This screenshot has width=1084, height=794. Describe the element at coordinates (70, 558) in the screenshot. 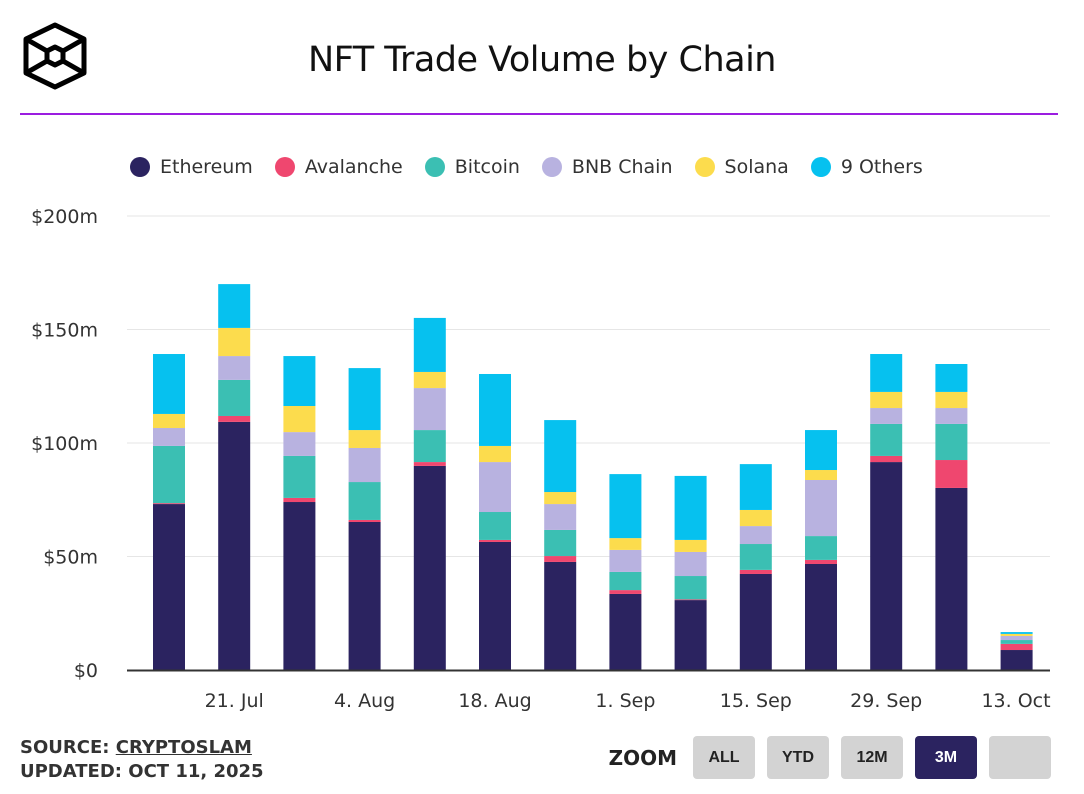

I see `y-tick-label: $50m` at that location.